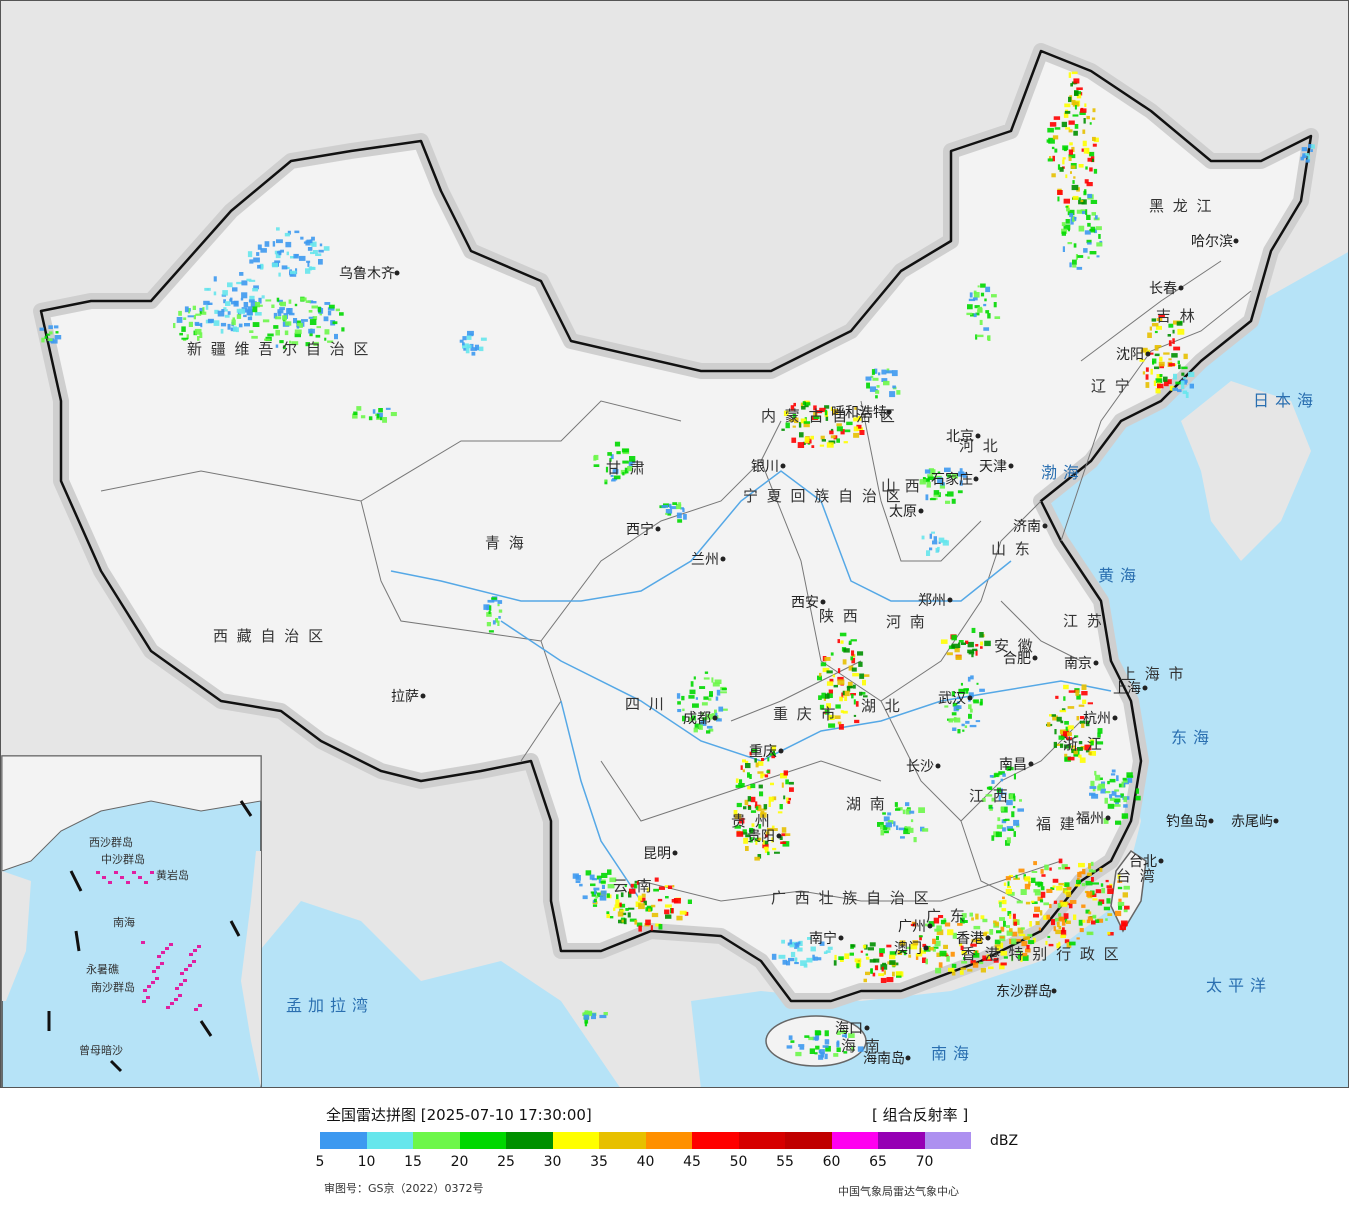  What do you see at coordinates (1239, 985) in the screenshot?
I see `sea-label: 太平洋` at bounding box center [1239, 985].